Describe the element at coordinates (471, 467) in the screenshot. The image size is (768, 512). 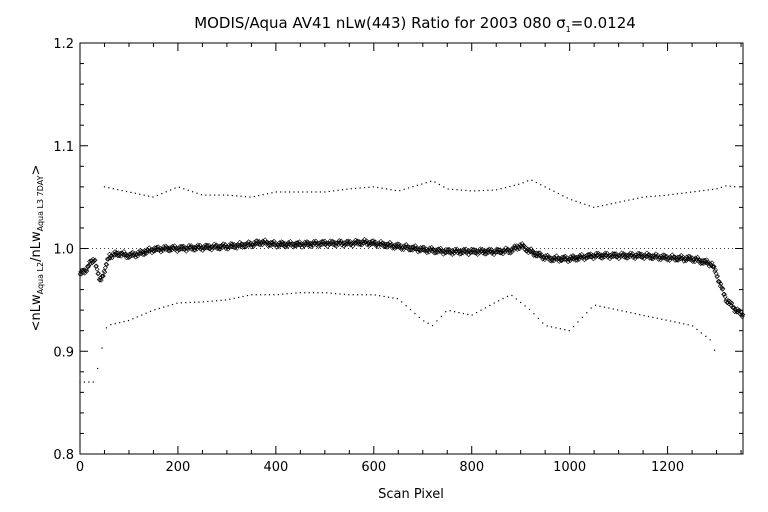
I see `x-tick-label: 800` at that location.